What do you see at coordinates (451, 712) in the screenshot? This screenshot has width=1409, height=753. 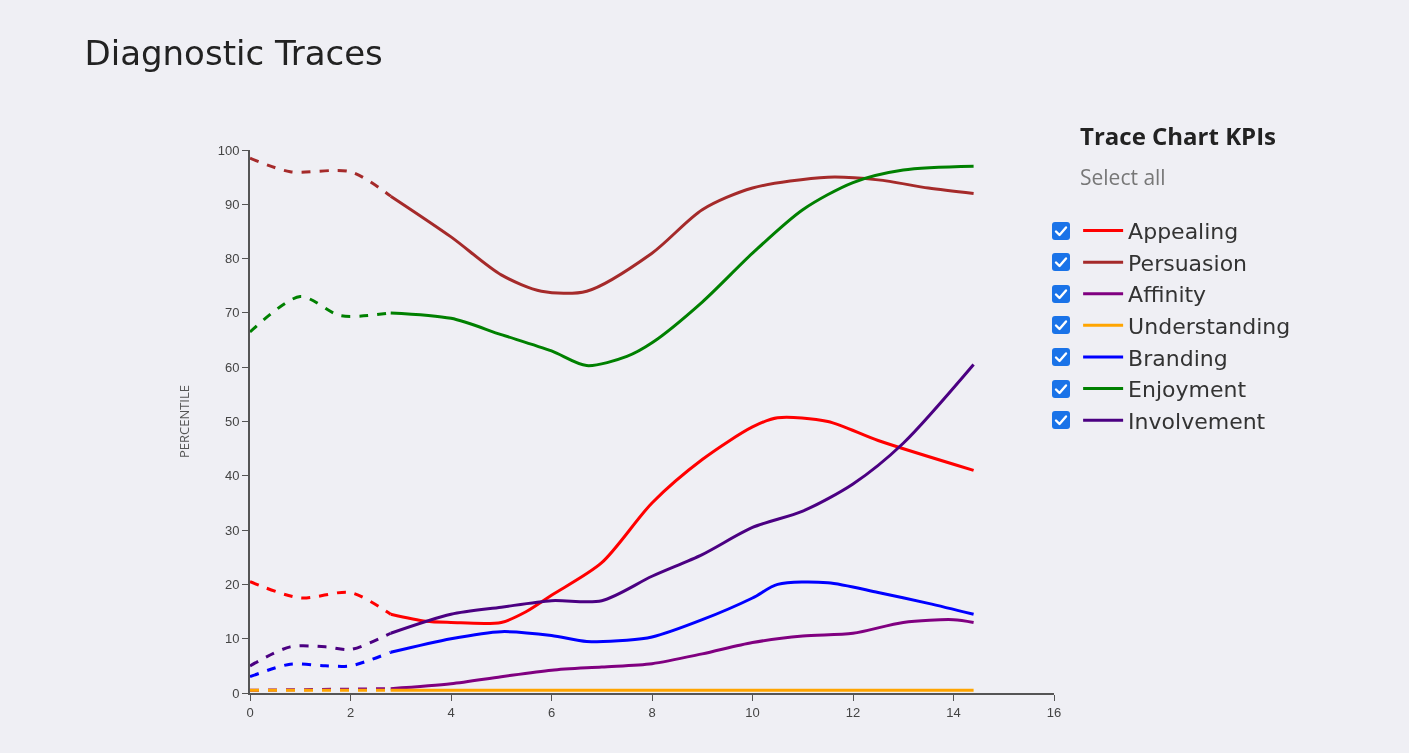 I see `x-tick-label: 4` at bounding box center [451, 712].